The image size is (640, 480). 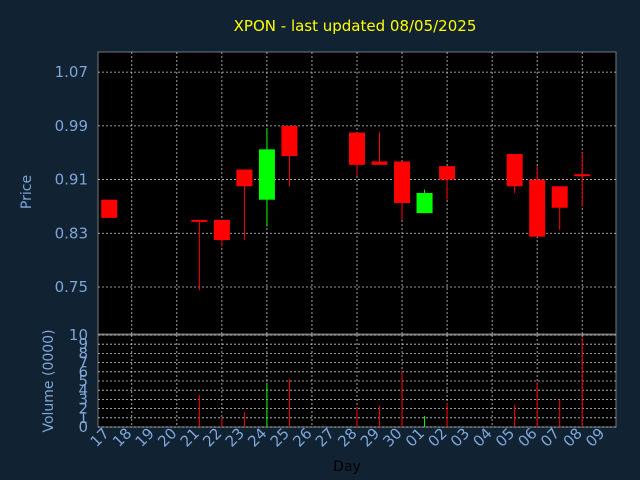 I want to click on price-tick-label: 0.99, so click(x=71, y=126).